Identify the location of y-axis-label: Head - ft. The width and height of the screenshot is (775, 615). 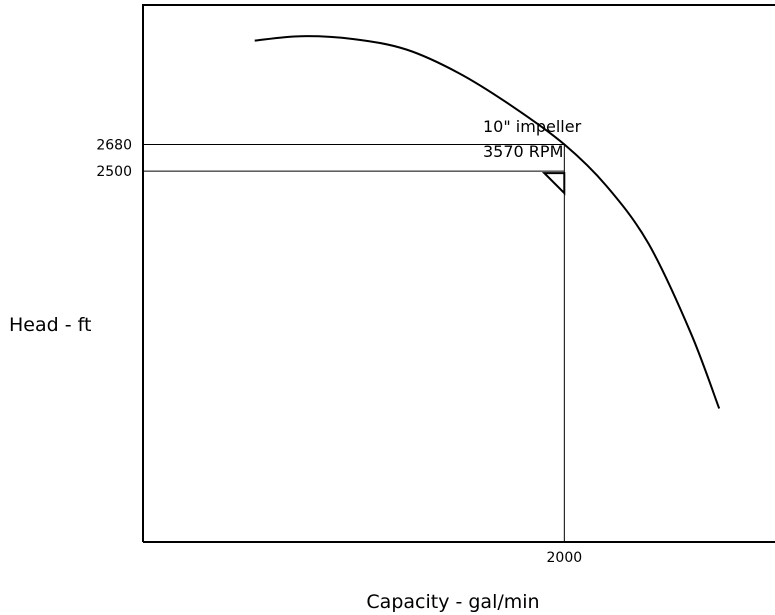
(50, 325).